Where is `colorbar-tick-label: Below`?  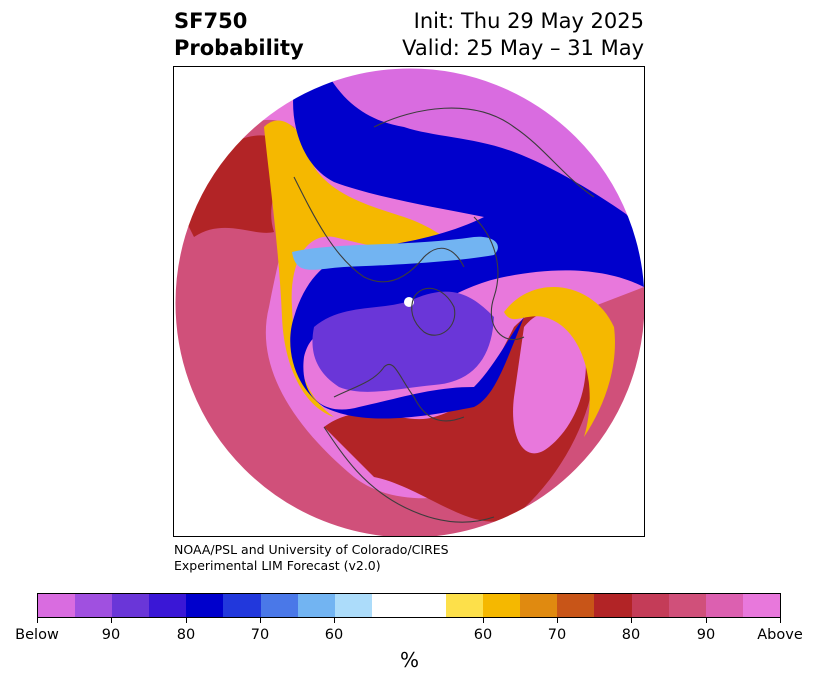 colorbar-tick-label: Below is located at coordinates (37, 635).